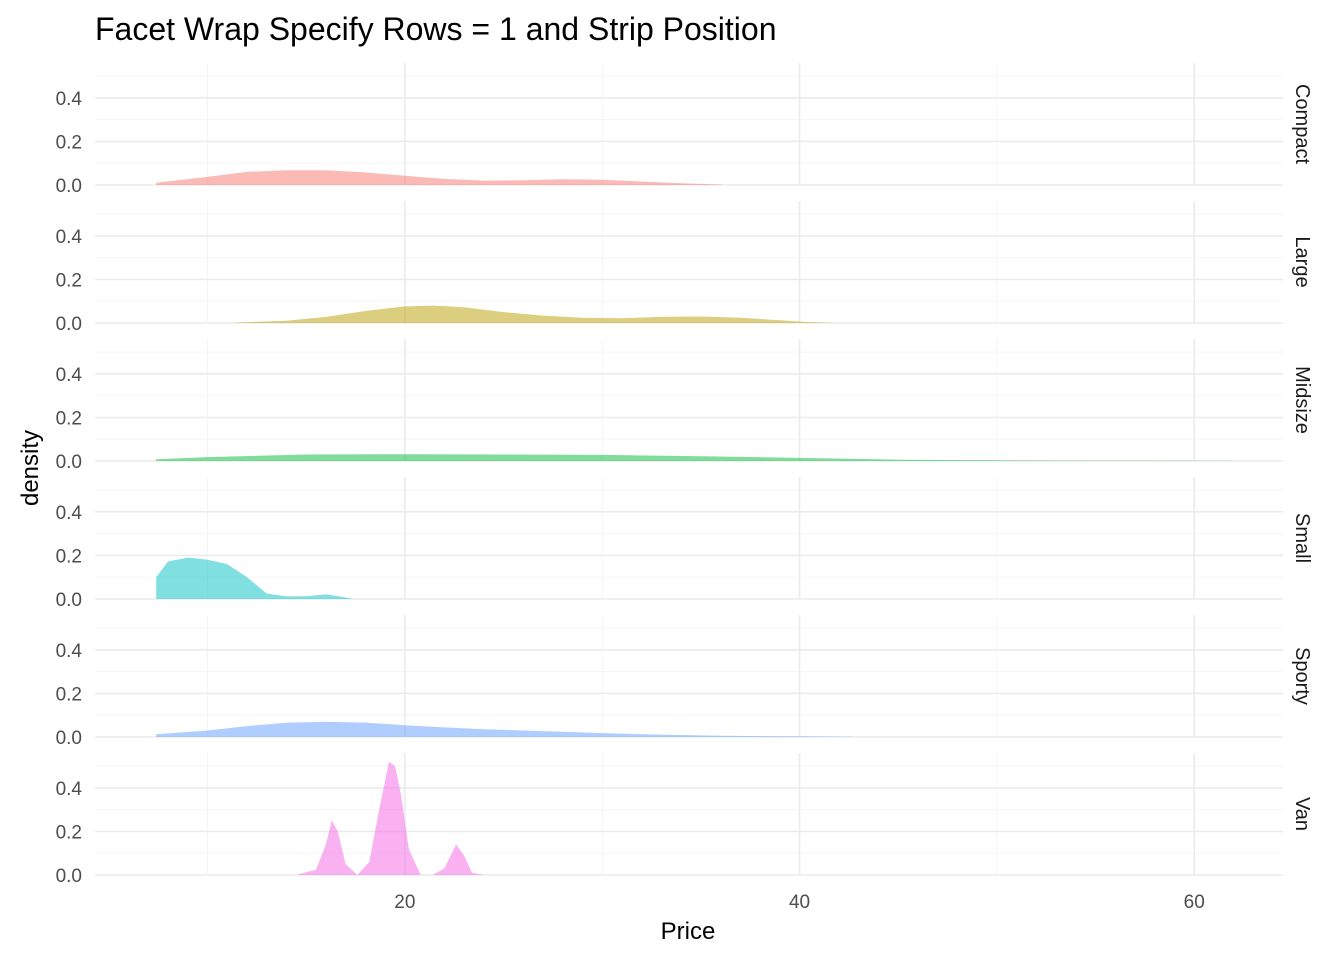  Describe the element at coordinates (684, 268) in the screenshot. I see `facet-panel-large: 0.0 0.2 0.4 Large` at that location.